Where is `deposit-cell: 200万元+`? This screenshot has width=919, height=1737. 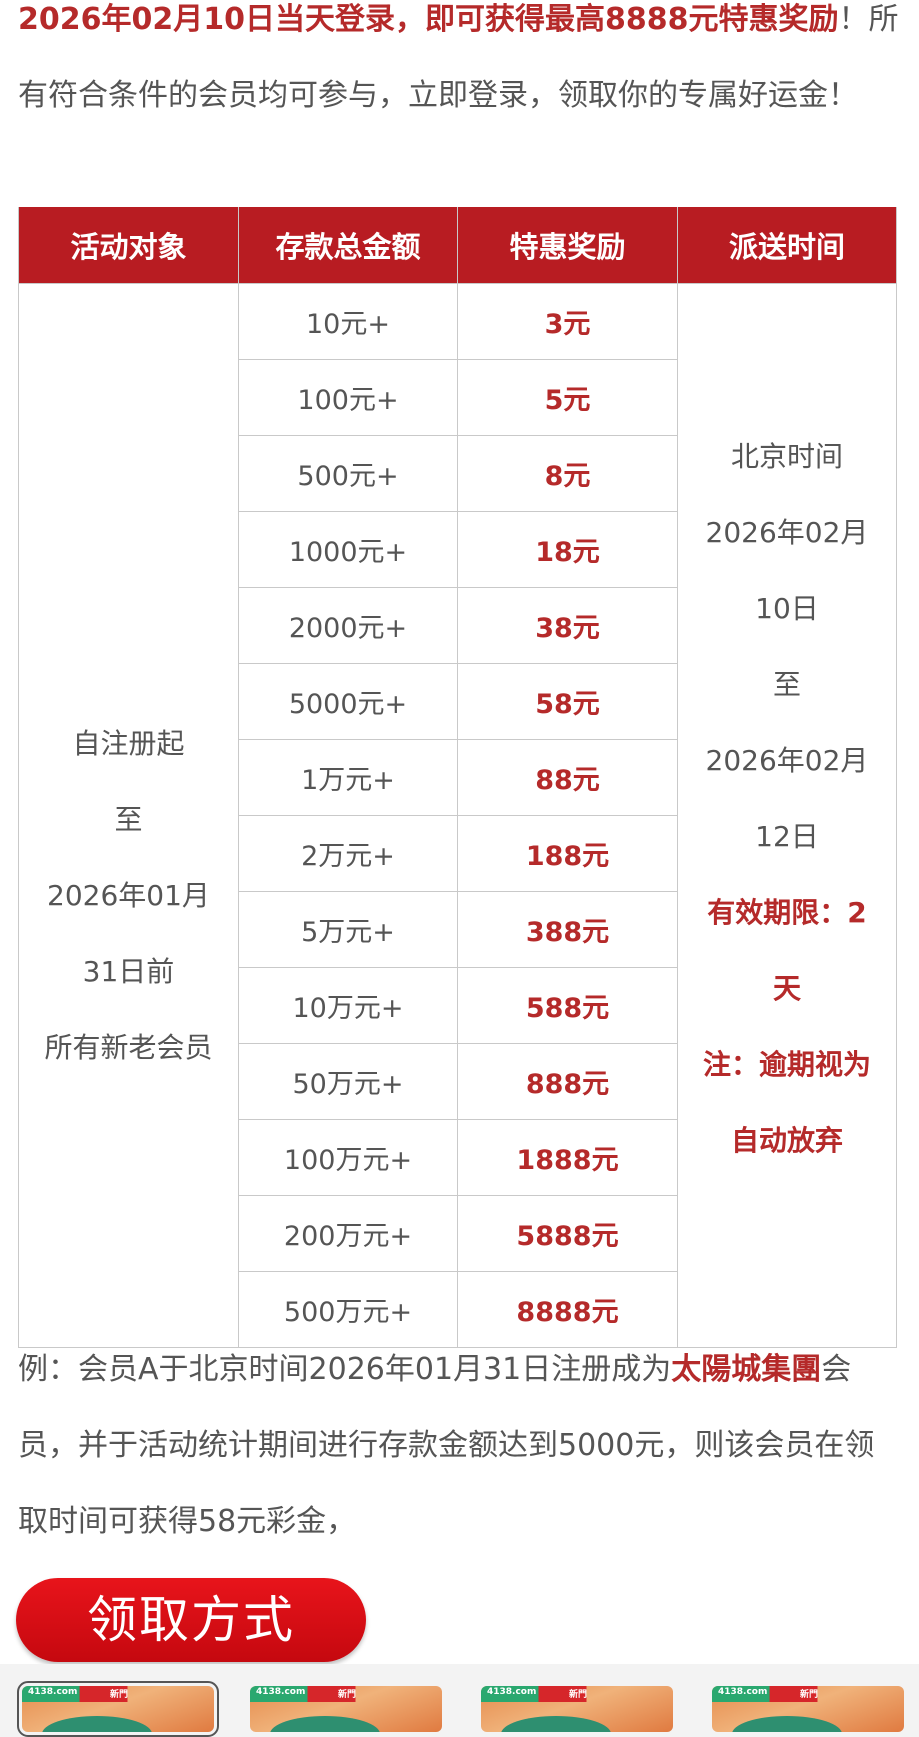 deposit-cell: 200万元+ is located at coordinates (348, 1233).